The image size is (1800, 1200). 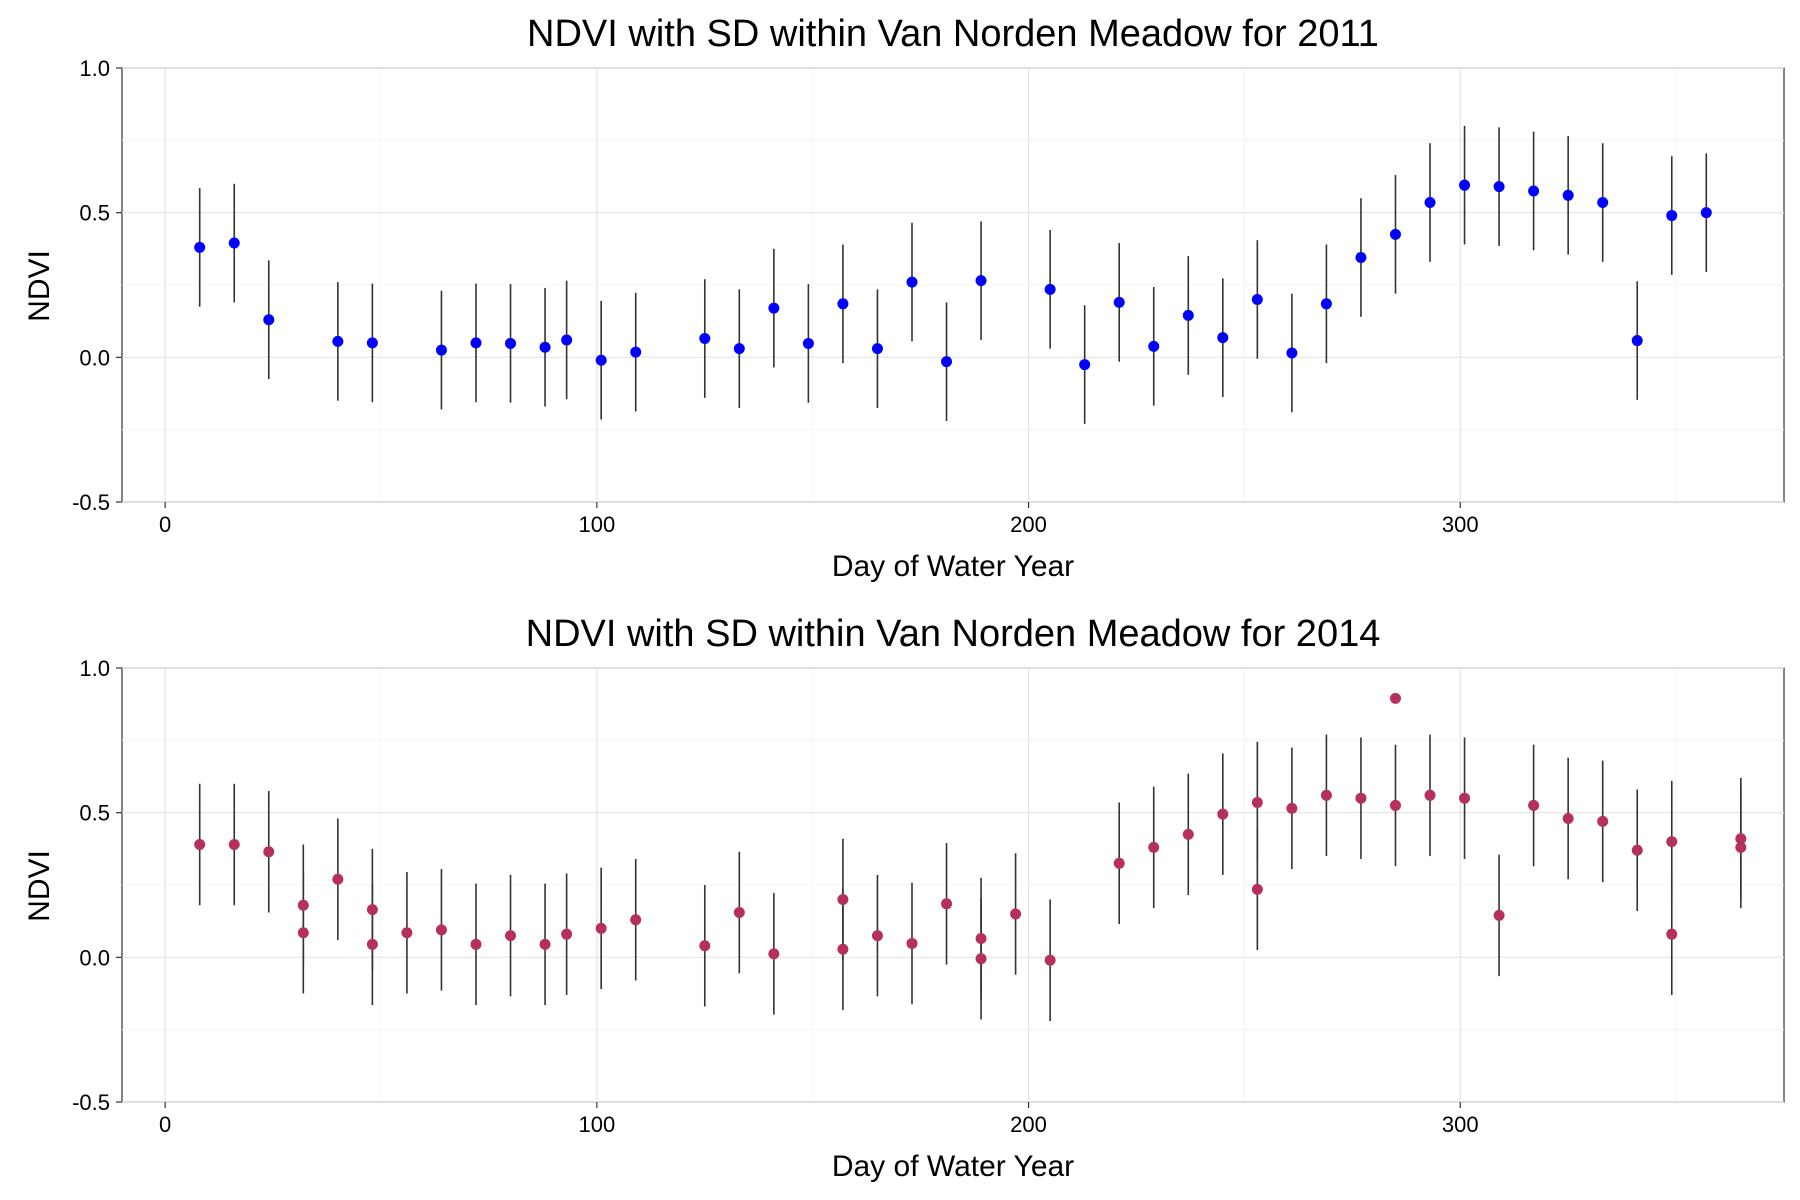 What do you see at coordinates (97, 285) in the screenshot?
I see `y-axis-ticks: -0.5 0.0 0.5 1.0` at bounding box center [97, 285].